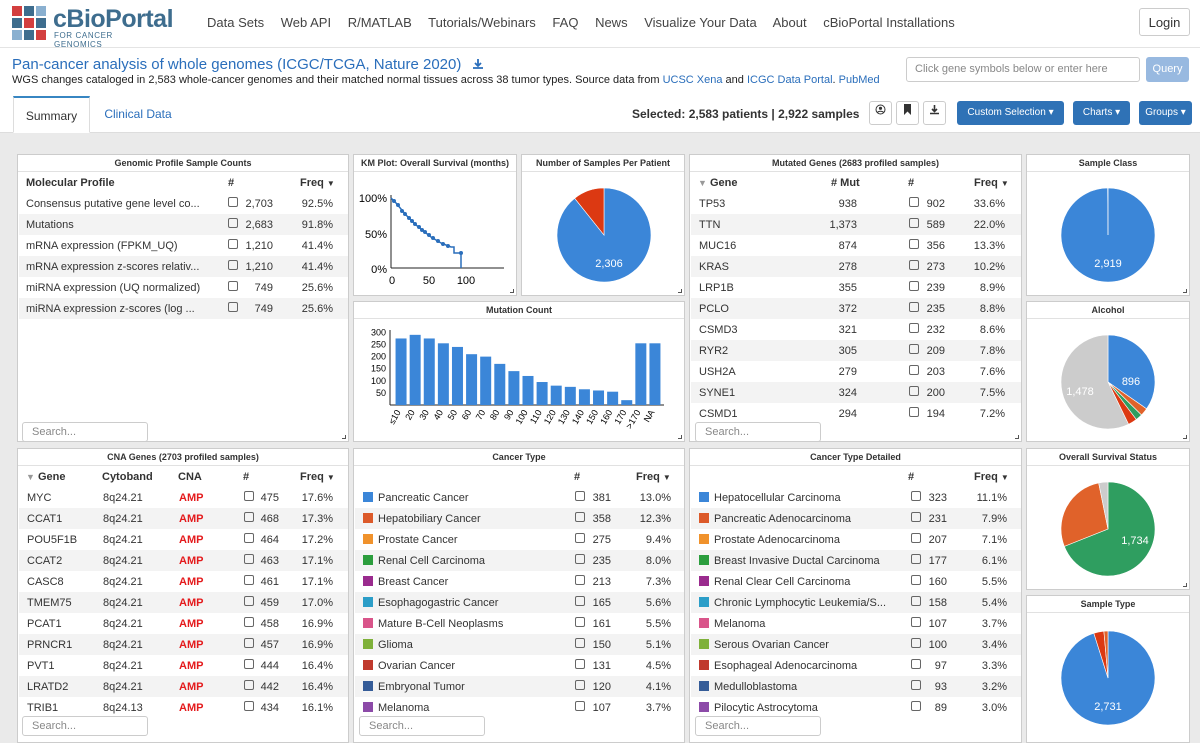  What do you see at coordinates (379, 22) in the screenshot?
I see `nav-r-matlab: R/MATLAB` at bounding box center [379, 22].